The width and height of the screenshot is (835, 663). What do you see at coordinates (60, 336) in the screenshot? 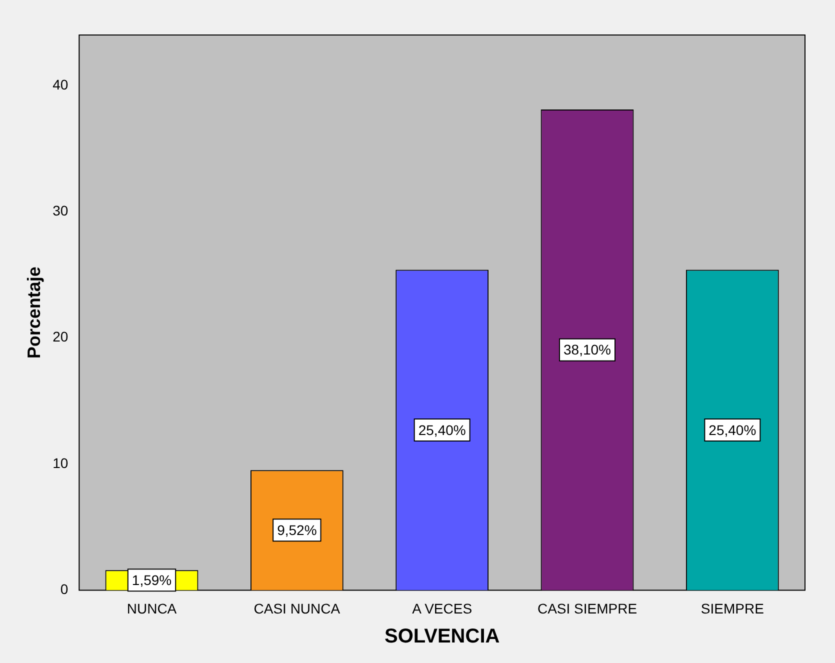
I see `y-tick-label: 20` at bounding box center [60, 336].